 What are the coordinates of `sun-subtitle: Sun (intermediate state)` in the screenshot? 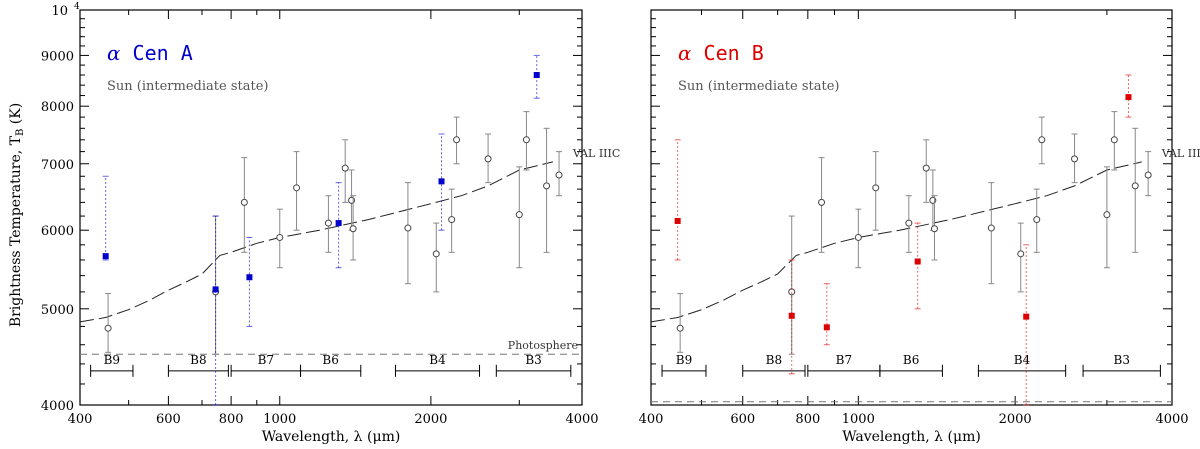 It's located at (187, 86).